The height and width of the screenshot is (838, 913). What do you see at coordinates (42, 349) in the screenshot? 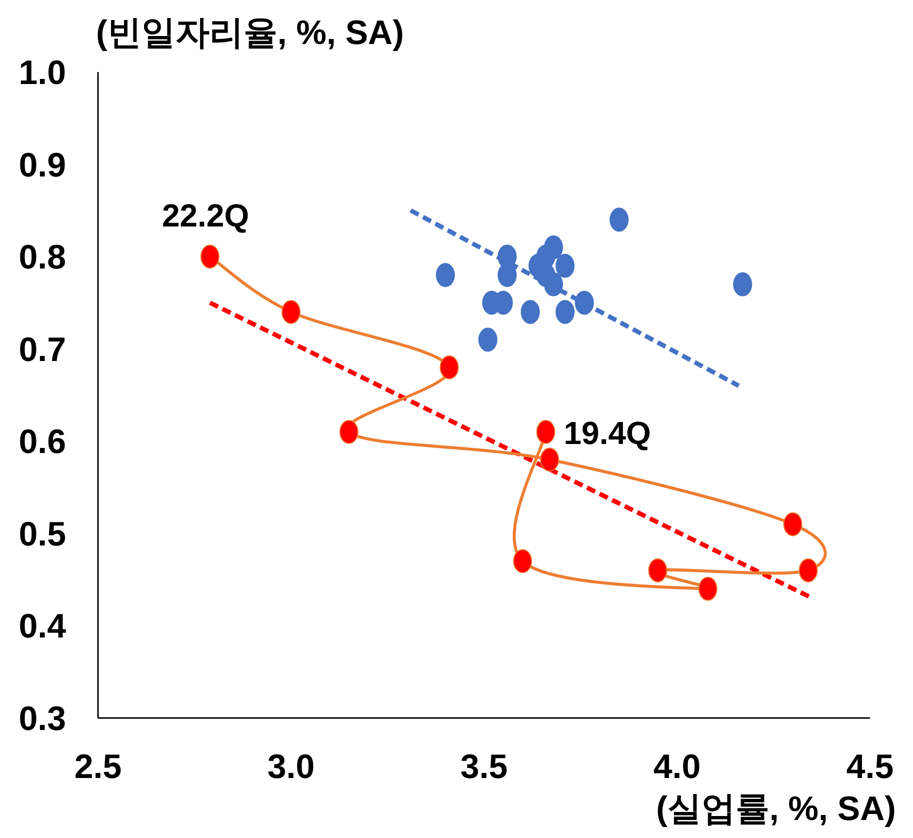
I see `y-tick-label: 0.7` at bounding box center [42, 349].